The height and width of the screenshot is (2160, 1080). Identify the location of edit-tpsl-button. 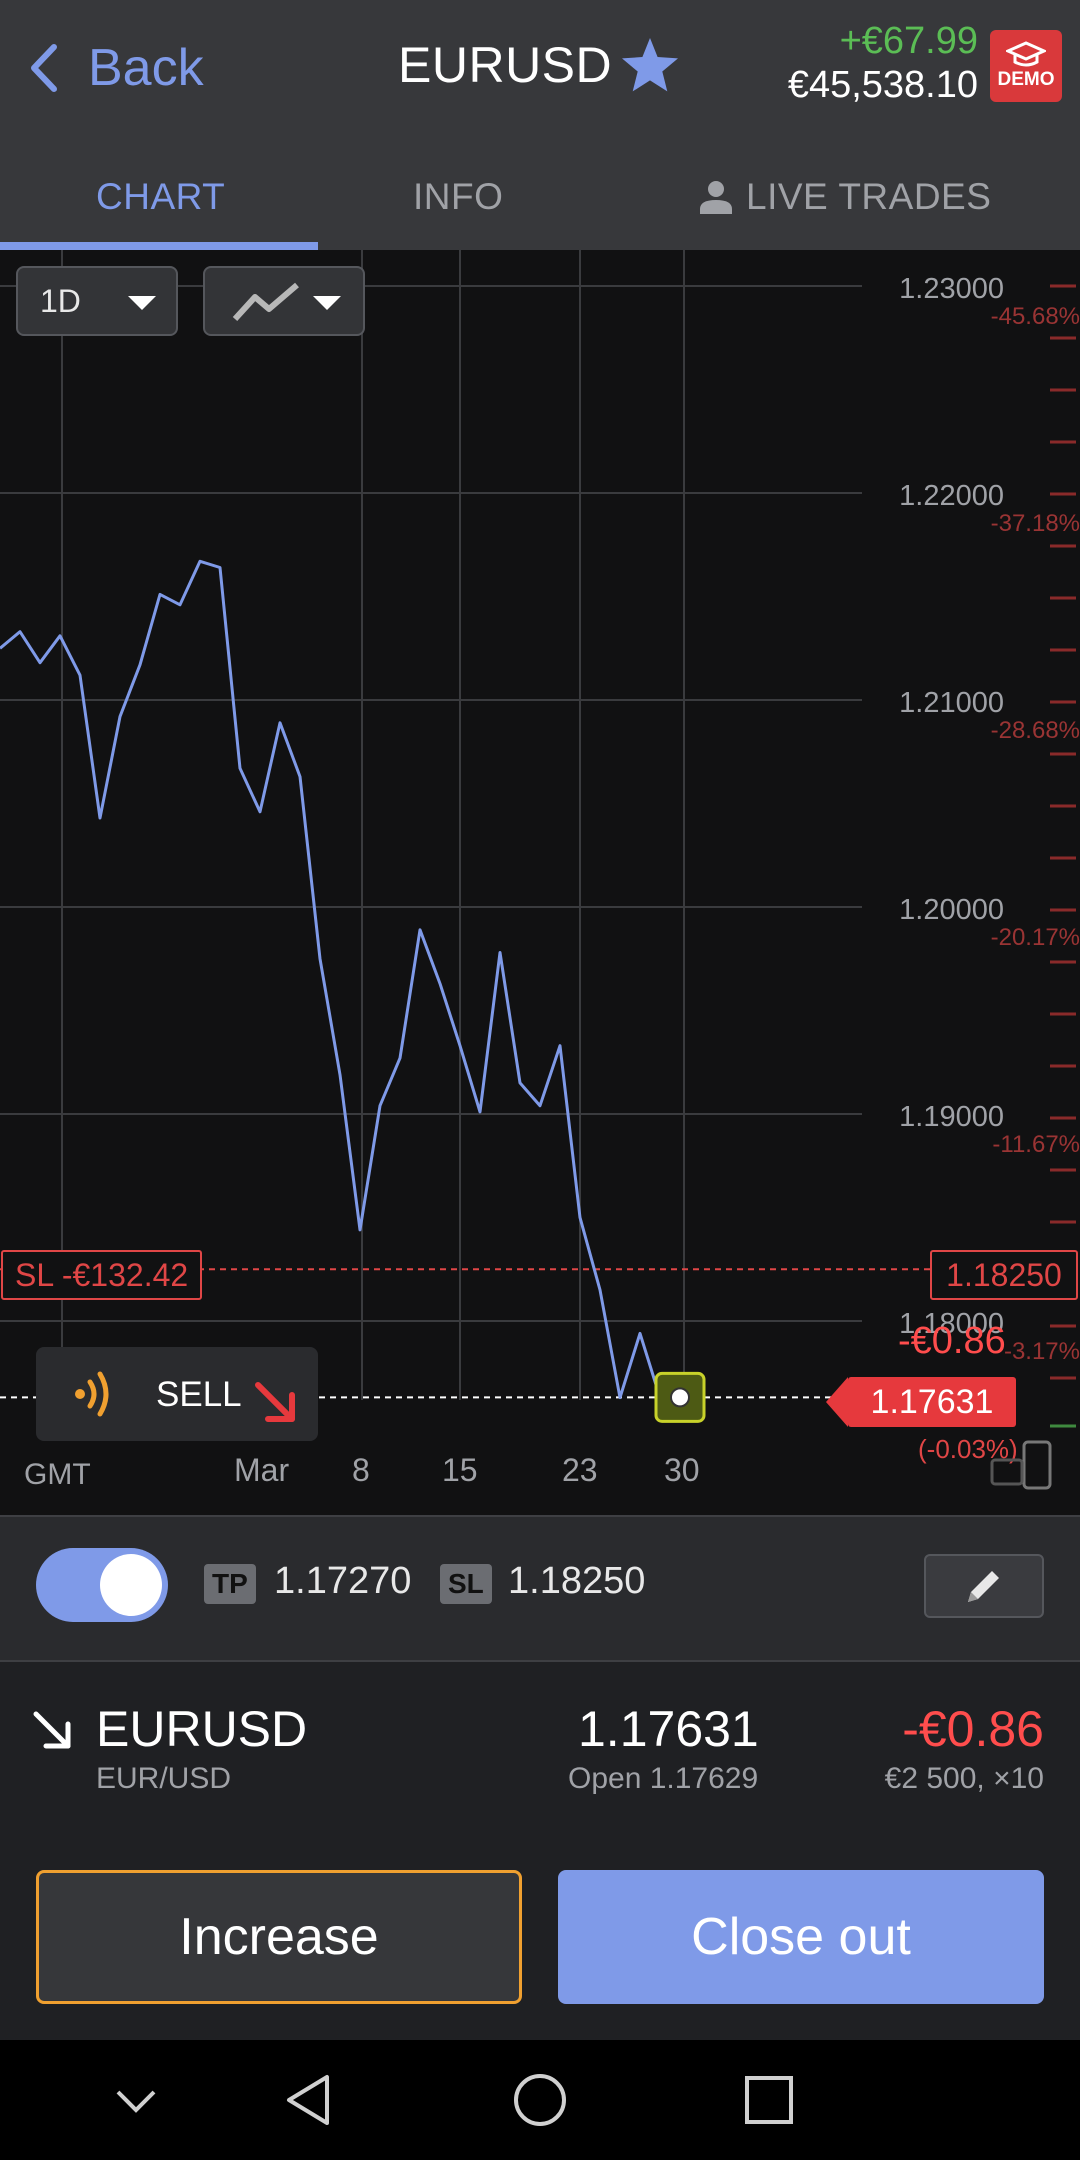
(984, 1586).